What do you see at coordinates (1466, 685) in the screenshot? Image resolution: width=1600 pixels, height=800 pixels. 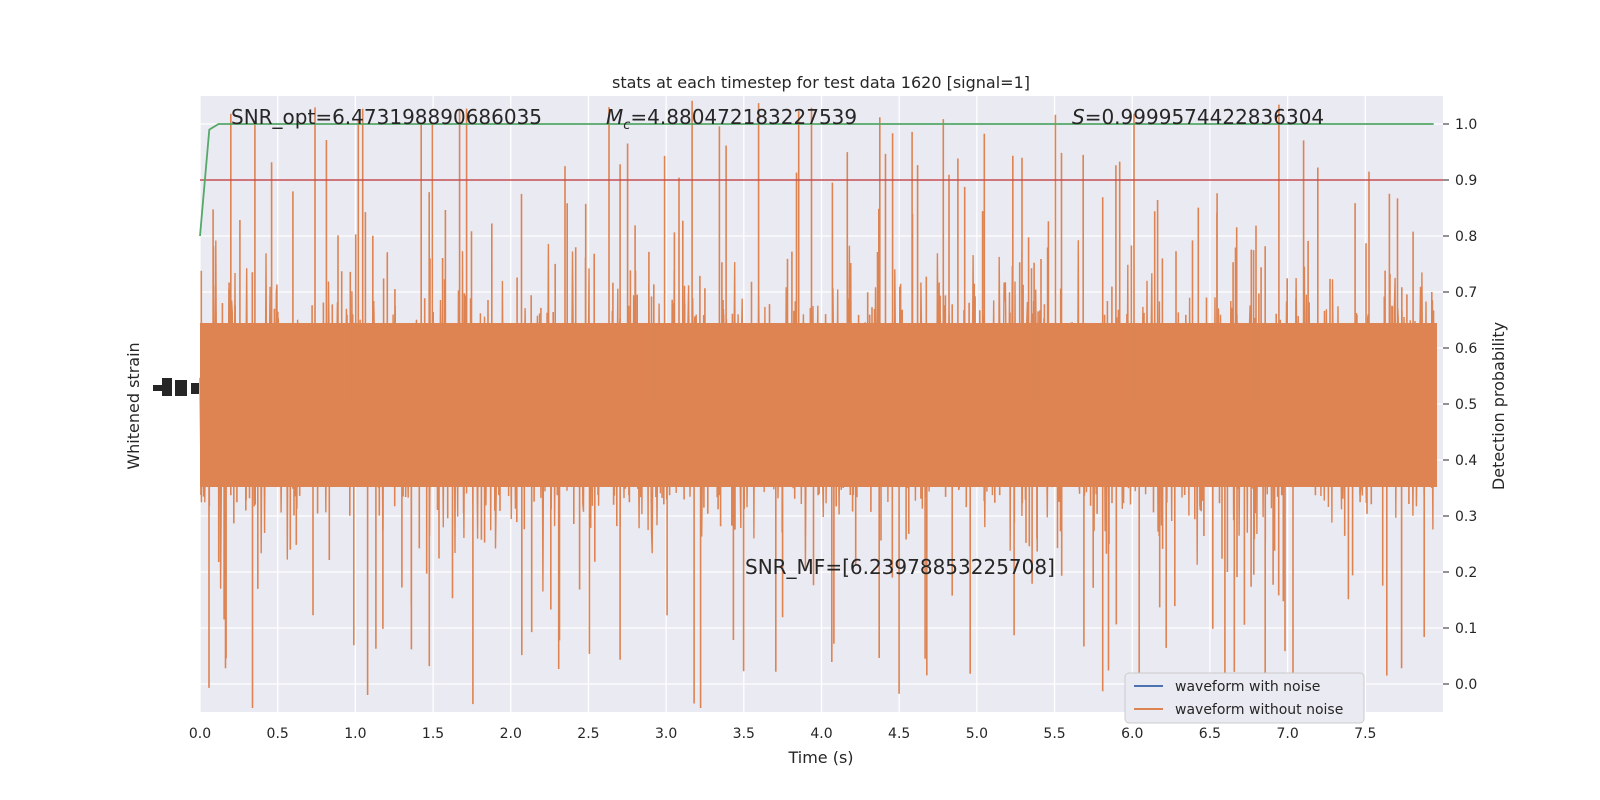 I see `y-tick-label: 0.0` at bounding box center [1466, 685].